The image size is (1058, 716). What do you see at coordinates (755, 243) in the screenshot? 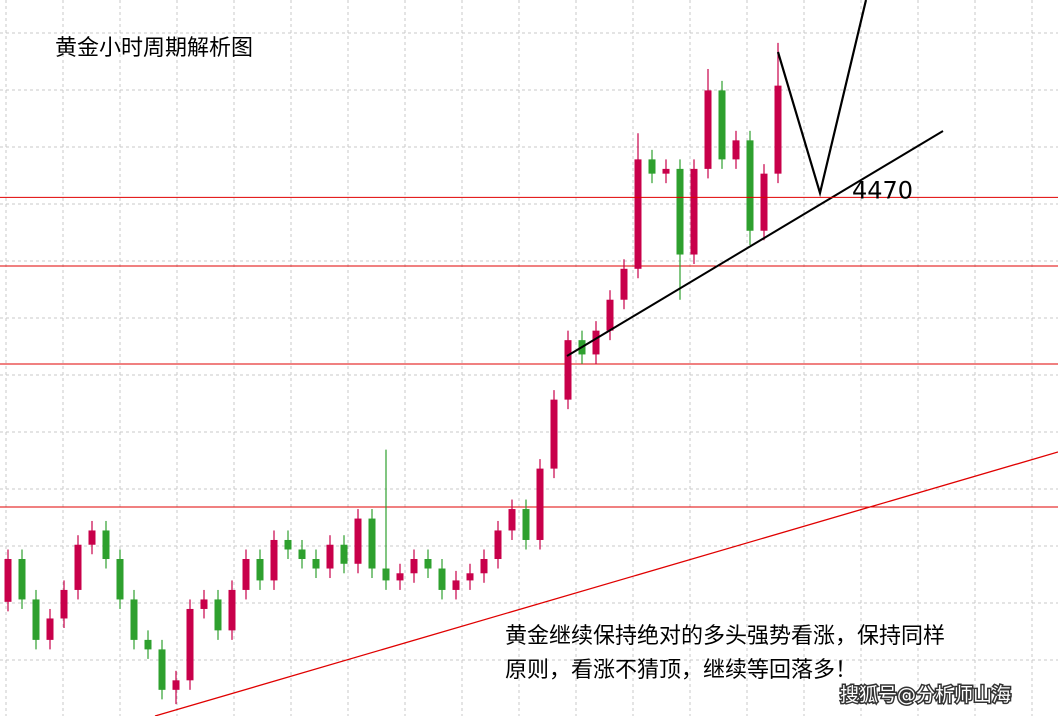
I see `trend-line` at bounding box center [755, 243].